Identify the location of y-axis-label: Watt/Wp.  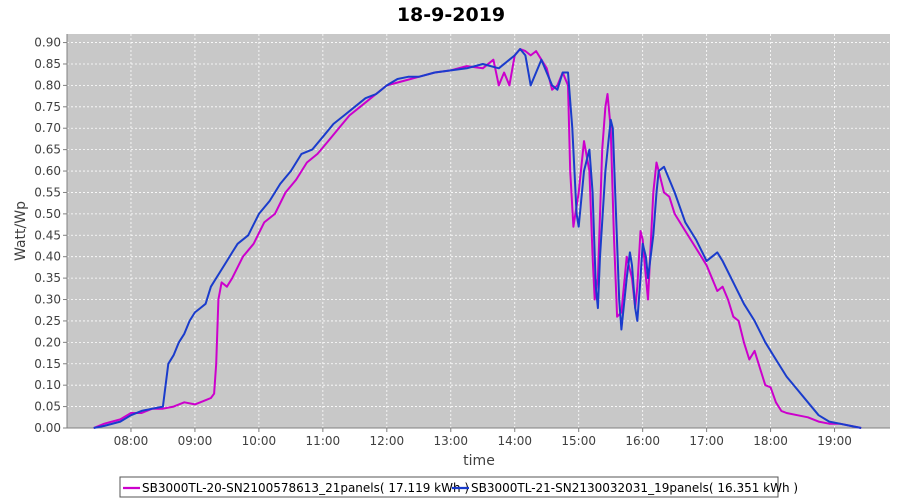
(21, 231).